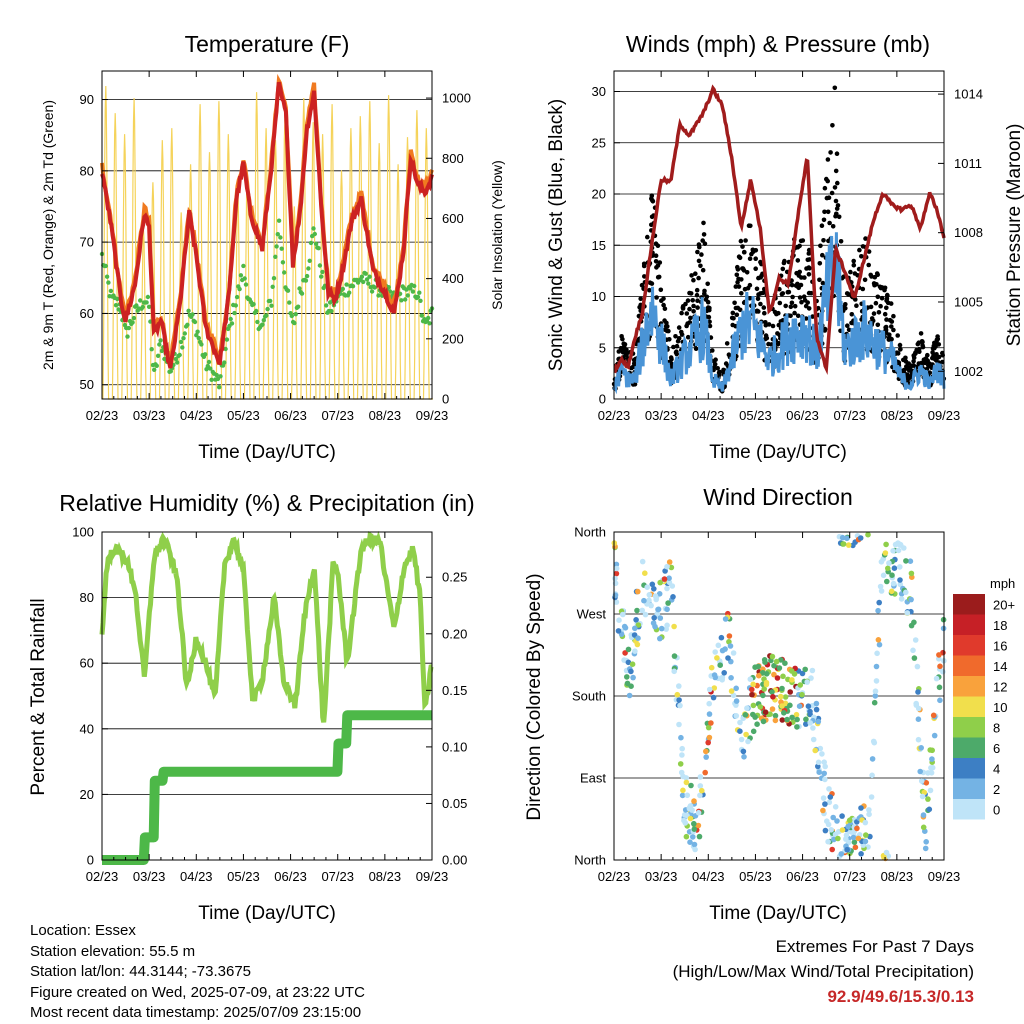  What do you see at coordinates (968, 371) in the screenshot?
I see `y2-tick-label: 1002` at bounding box center [968, 371].